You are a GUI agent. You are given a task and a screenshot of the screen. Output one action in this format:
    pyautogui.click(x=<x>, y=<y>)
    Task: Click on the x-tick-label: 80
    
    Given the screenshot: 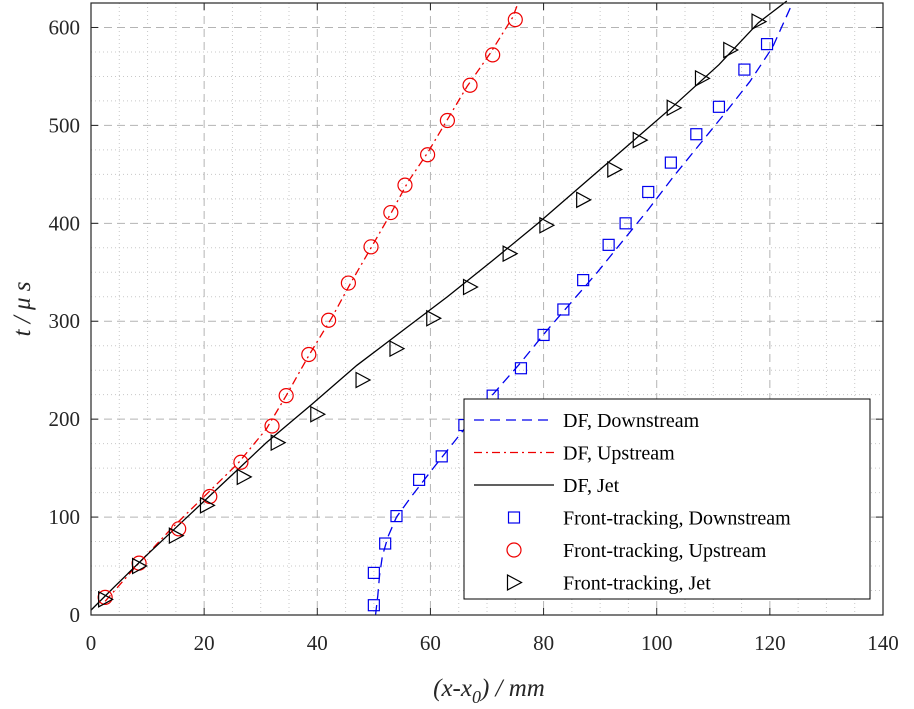 What is the action you would take?
    pyautogui.click(x=543, y=643)
    